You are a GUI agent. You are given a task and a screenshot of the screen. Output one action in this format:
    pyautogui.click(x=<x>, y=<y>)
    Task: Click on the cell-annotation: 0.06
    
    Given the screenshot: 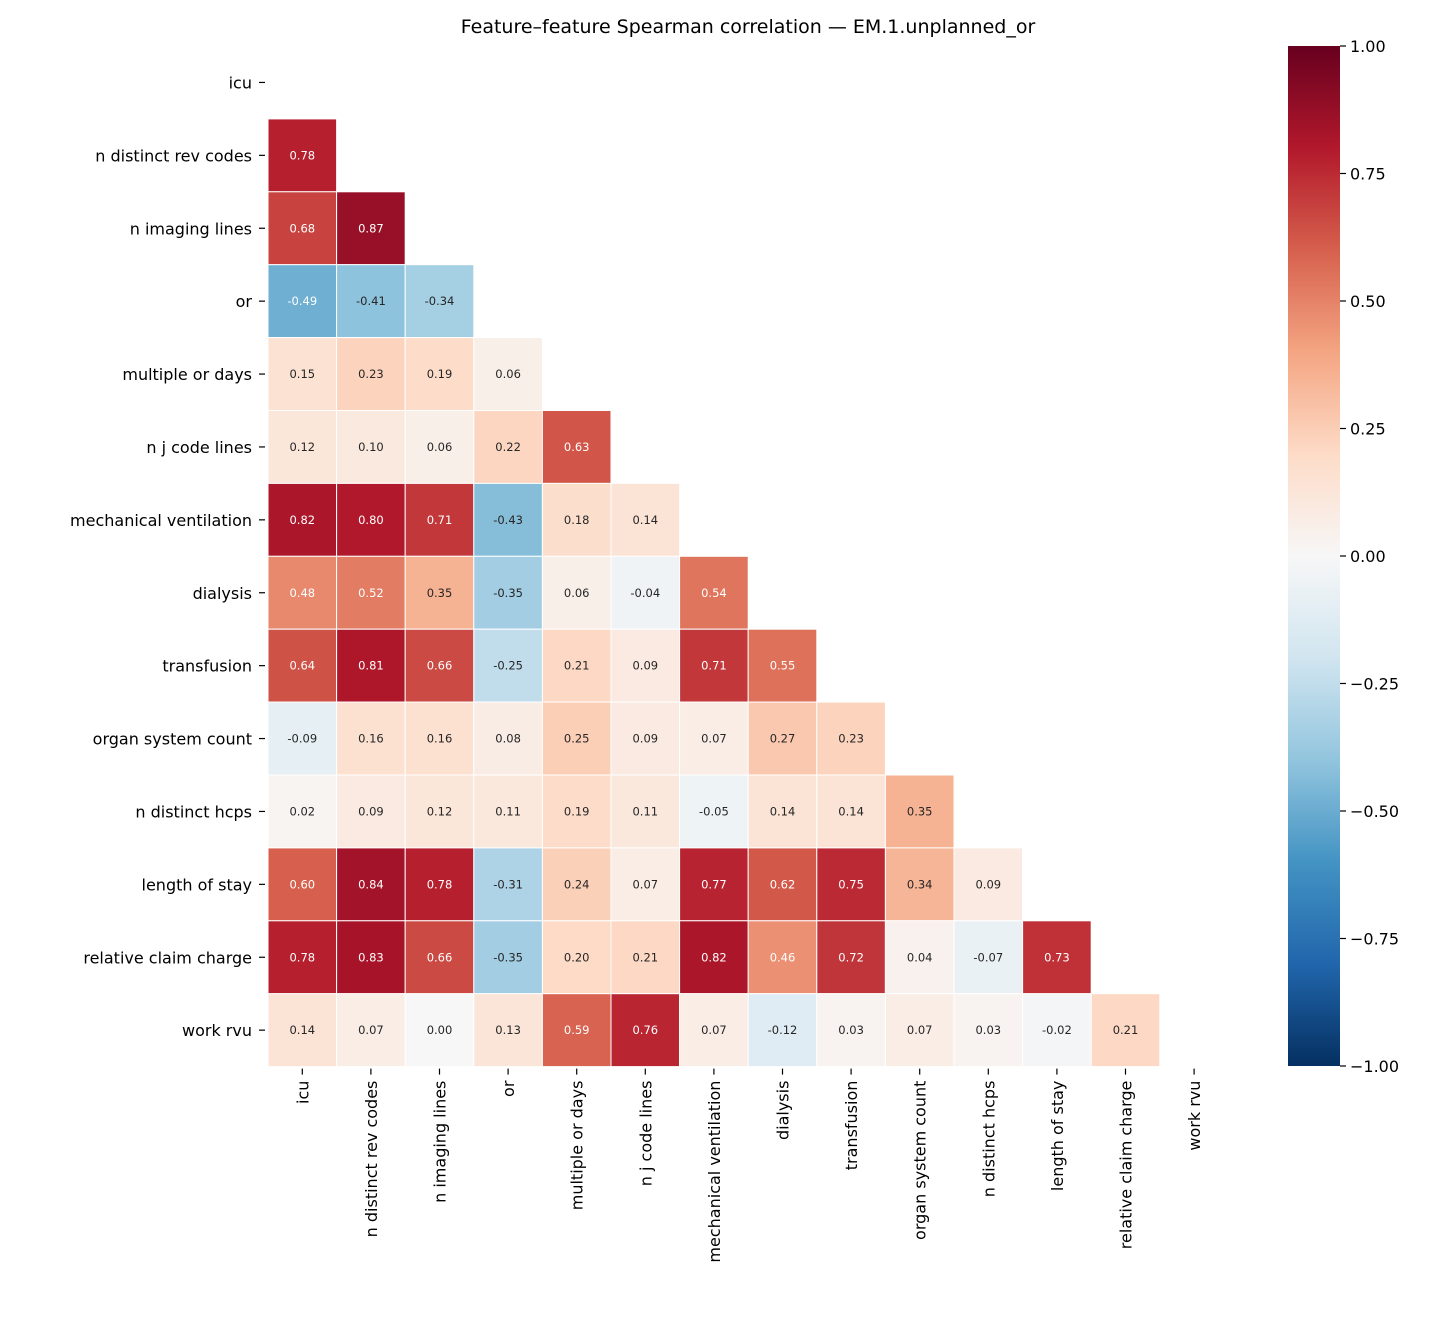 What is the action you would take?
    pyautogui.click(x=577, y=593)
    